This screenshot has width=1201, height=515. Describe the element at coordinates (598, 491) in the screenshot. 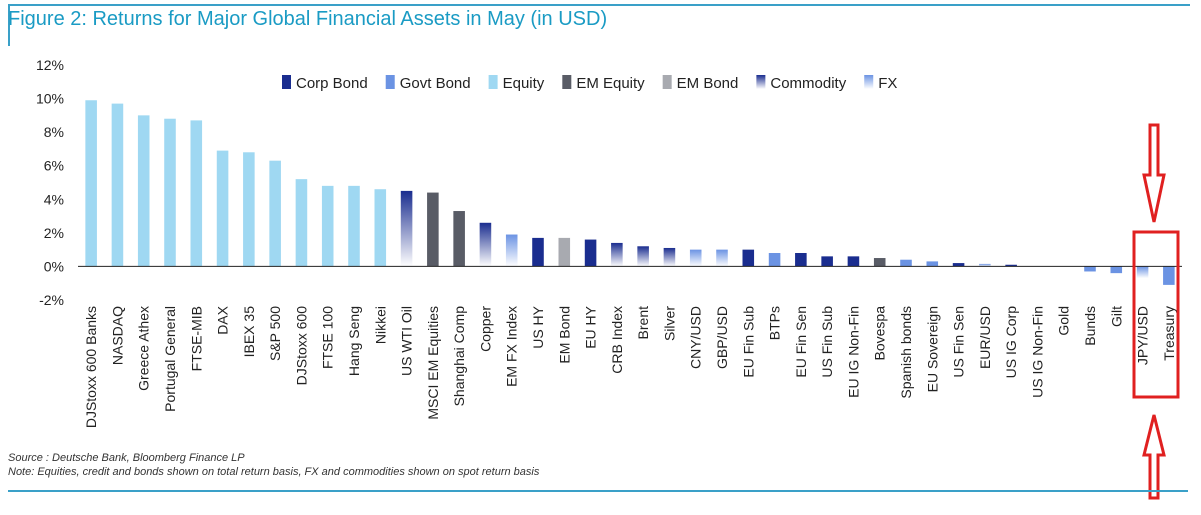

I see `bottom-rule` at that location.